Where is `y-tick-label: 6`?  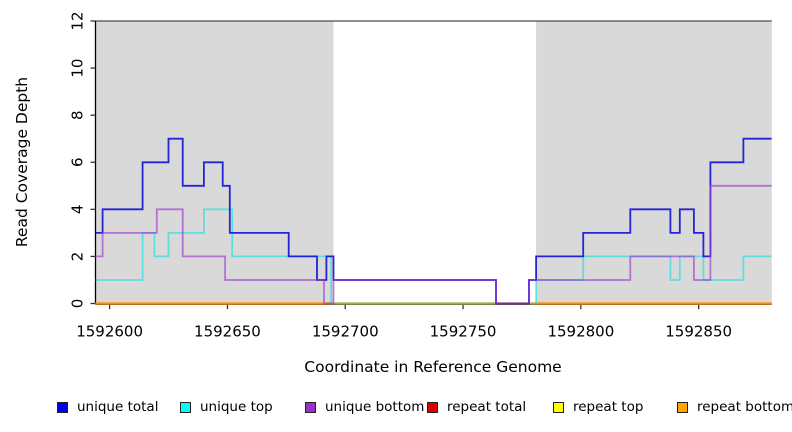 y-tick-label: 6 is located at coordinates (78, 162).